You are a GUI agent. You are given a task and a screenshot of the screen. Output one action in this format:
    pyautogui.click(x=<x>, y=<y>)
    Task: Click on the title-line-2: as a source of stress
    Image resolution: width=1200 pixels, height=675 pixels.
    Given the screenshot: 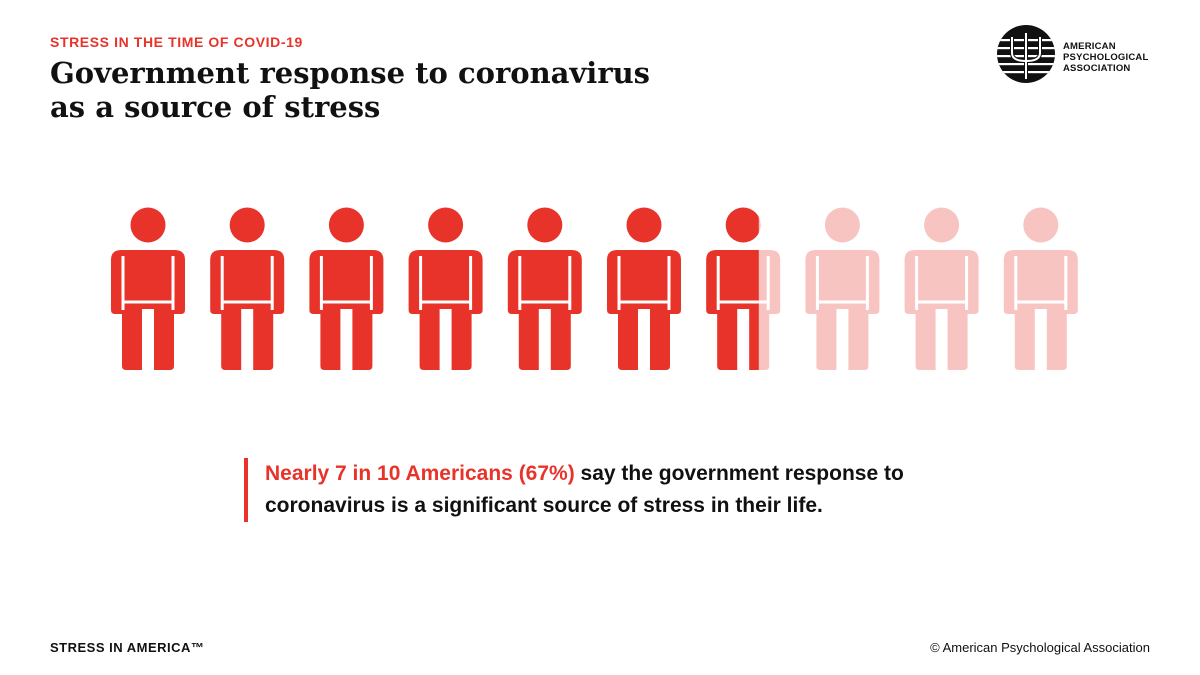 What is the action you would take?
    pyautogui.click(x=215, y=107)
    